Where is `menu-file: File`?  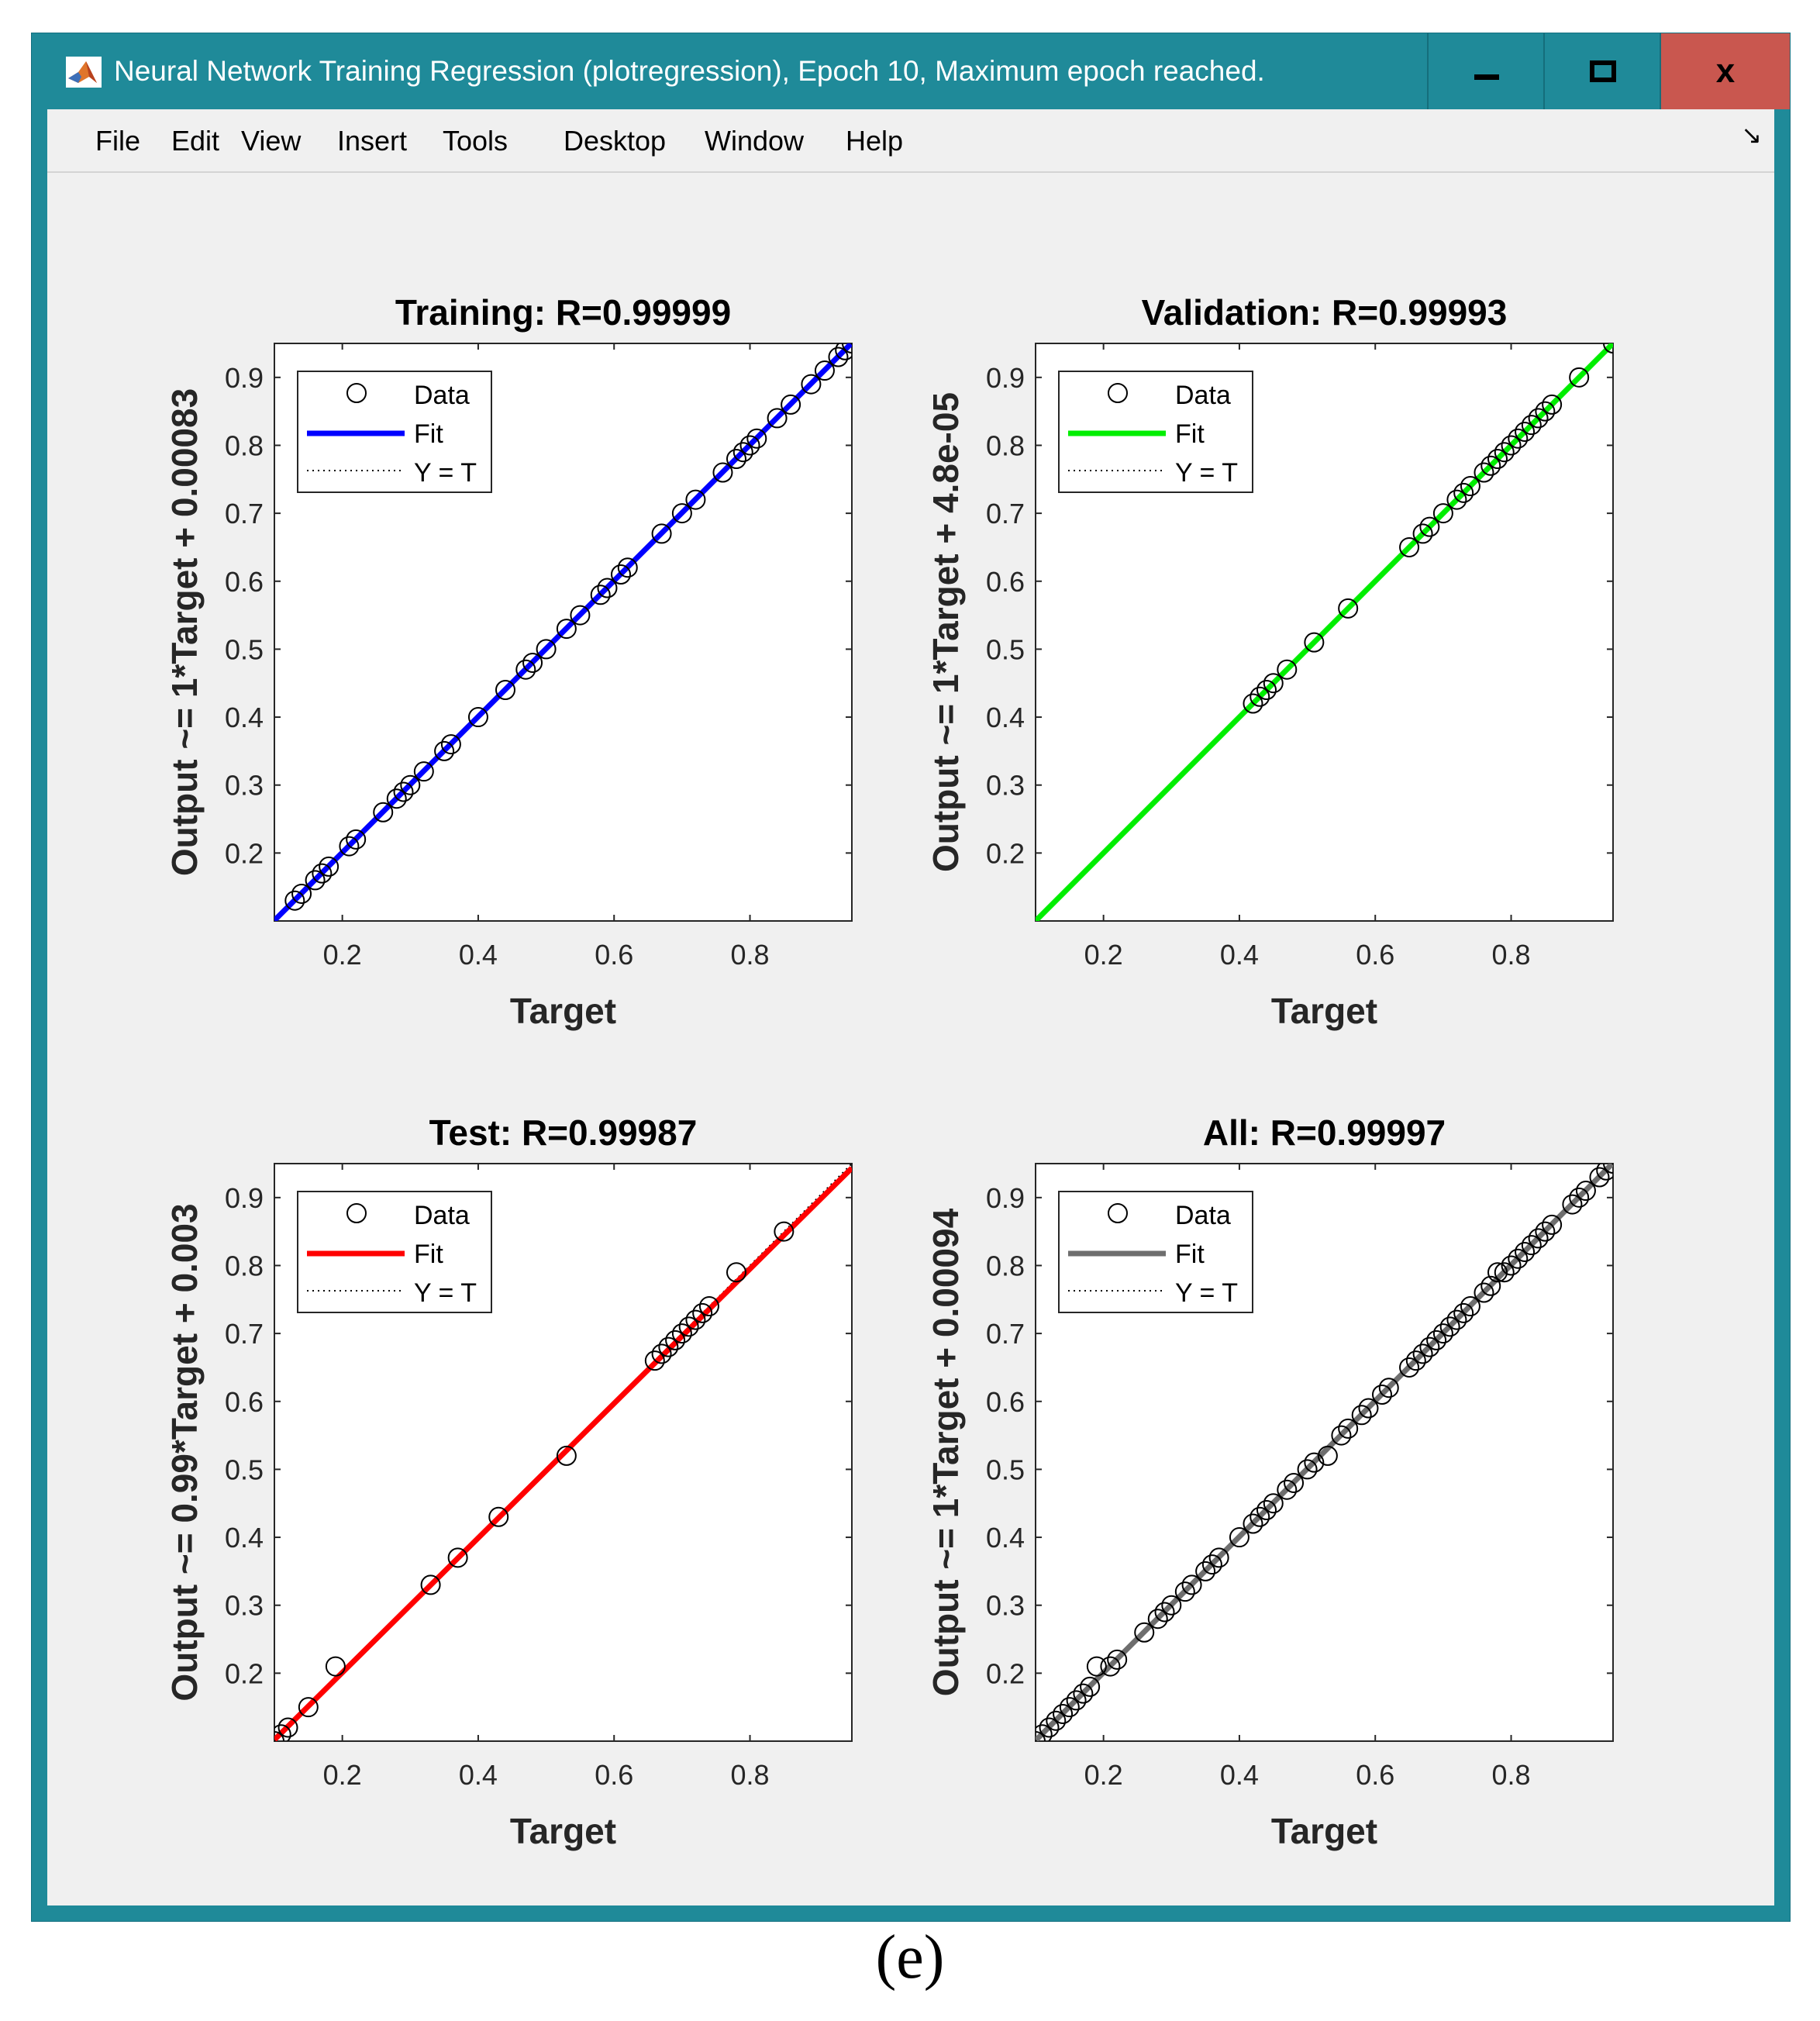
menu-file: File is located at coordinates (118, 141).